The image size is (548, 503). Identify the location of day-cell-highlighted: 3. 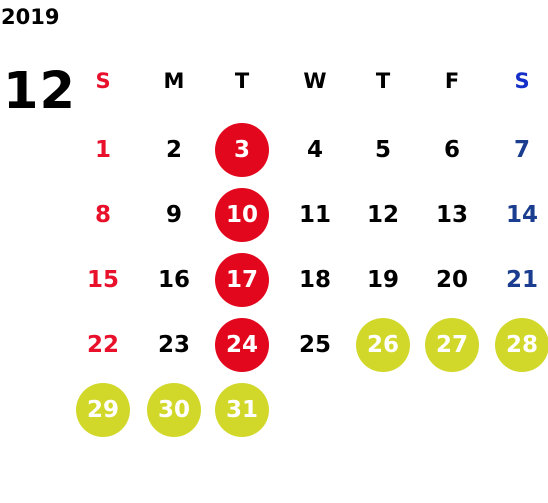
(242, 150).